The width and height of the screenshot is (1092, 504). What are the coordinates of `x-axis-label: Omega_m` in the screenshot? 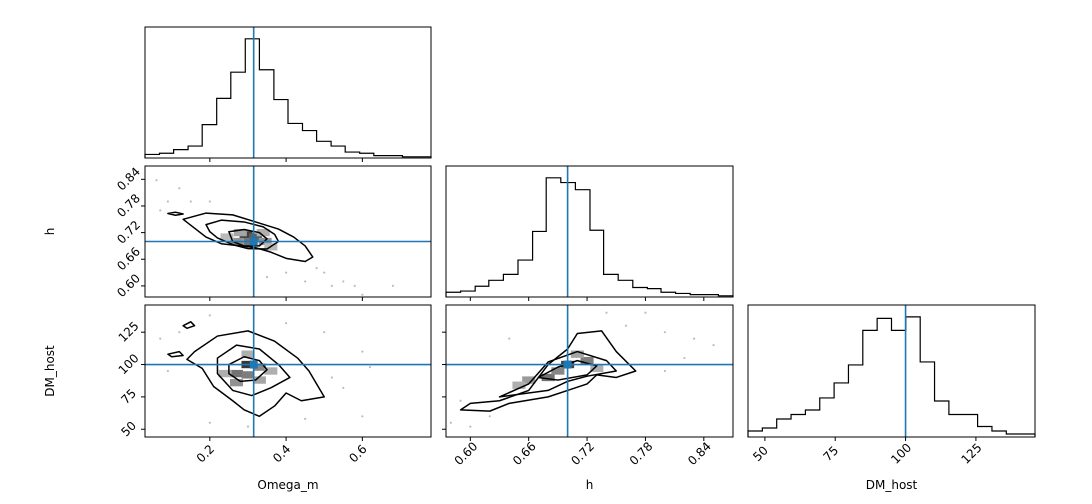 It's located at (287, 485).